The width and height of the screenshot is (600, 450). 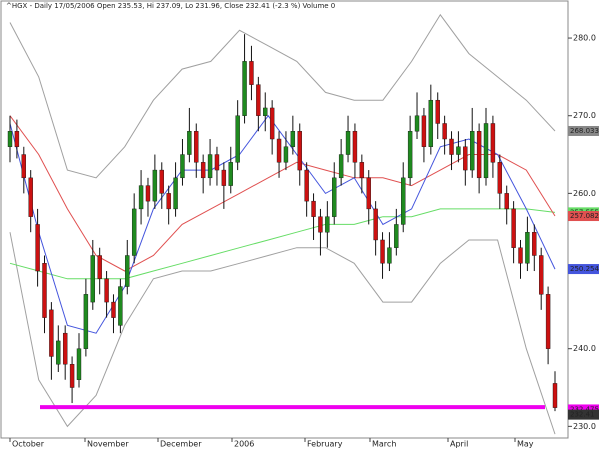 What do you see at coordinates (181, 444) in the screenshot?
I see `x-tick-label: December` at bounding box center [181, 444].